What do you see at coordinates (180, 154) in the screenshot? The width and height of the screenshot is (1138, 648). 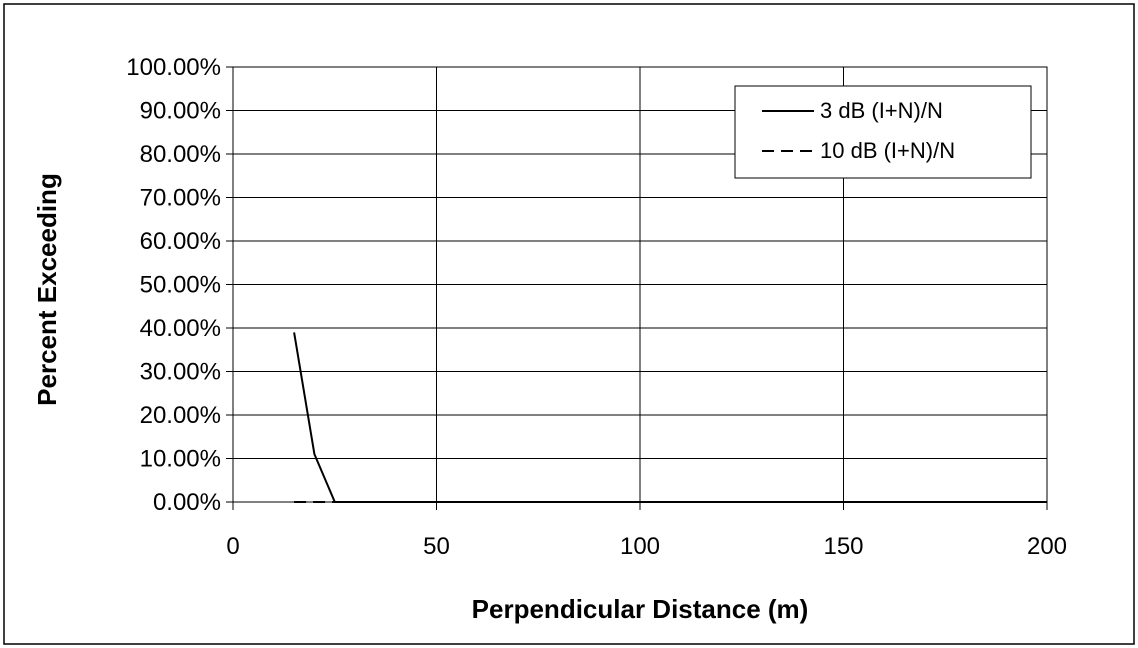 I see `y-tick-label: 80.00%` at bounding box center [180, 154].